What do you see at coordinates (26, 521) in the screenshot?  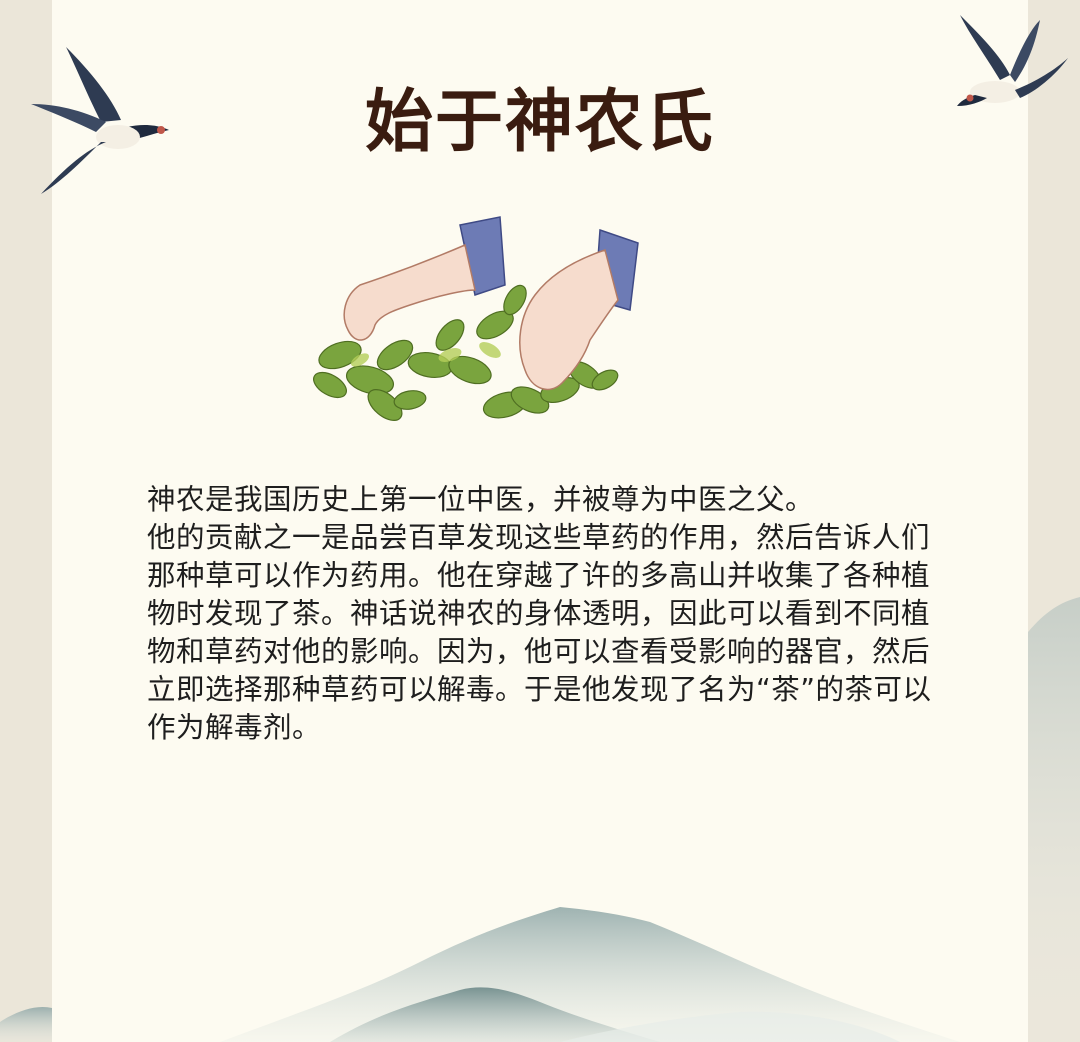 I see `left-margin` at bounding box center [26, 521].